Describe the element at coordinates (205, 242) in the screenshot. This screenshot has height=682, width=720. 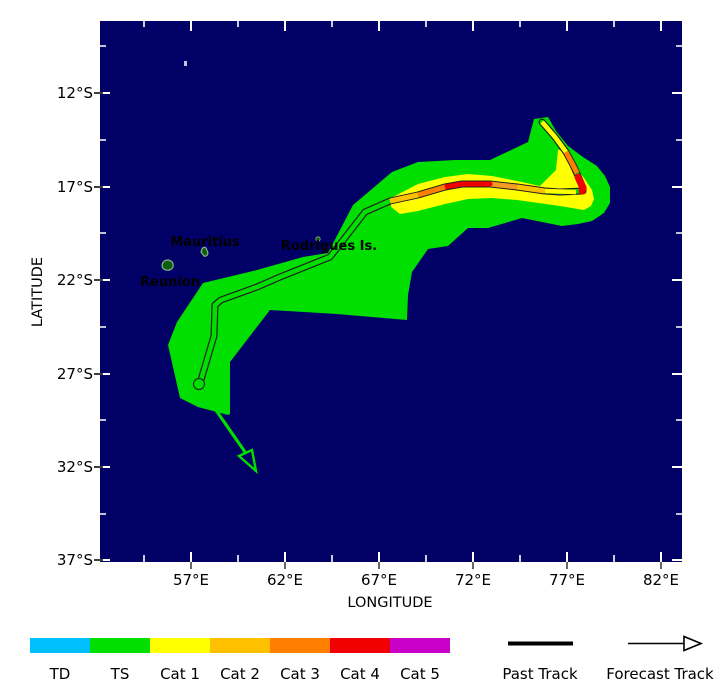
I see `mauritius-label: Mauritius` at that location.